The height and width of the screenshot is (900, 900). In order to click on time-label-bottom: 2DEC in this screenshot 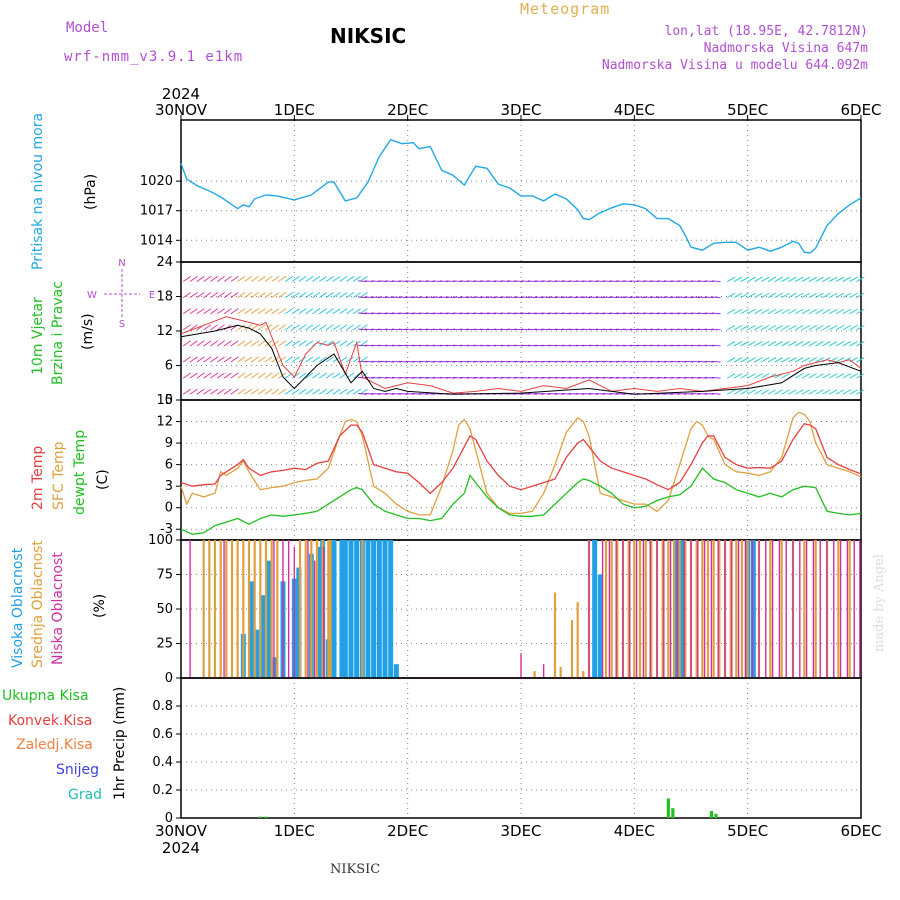, I will do `click(407, 831)`.